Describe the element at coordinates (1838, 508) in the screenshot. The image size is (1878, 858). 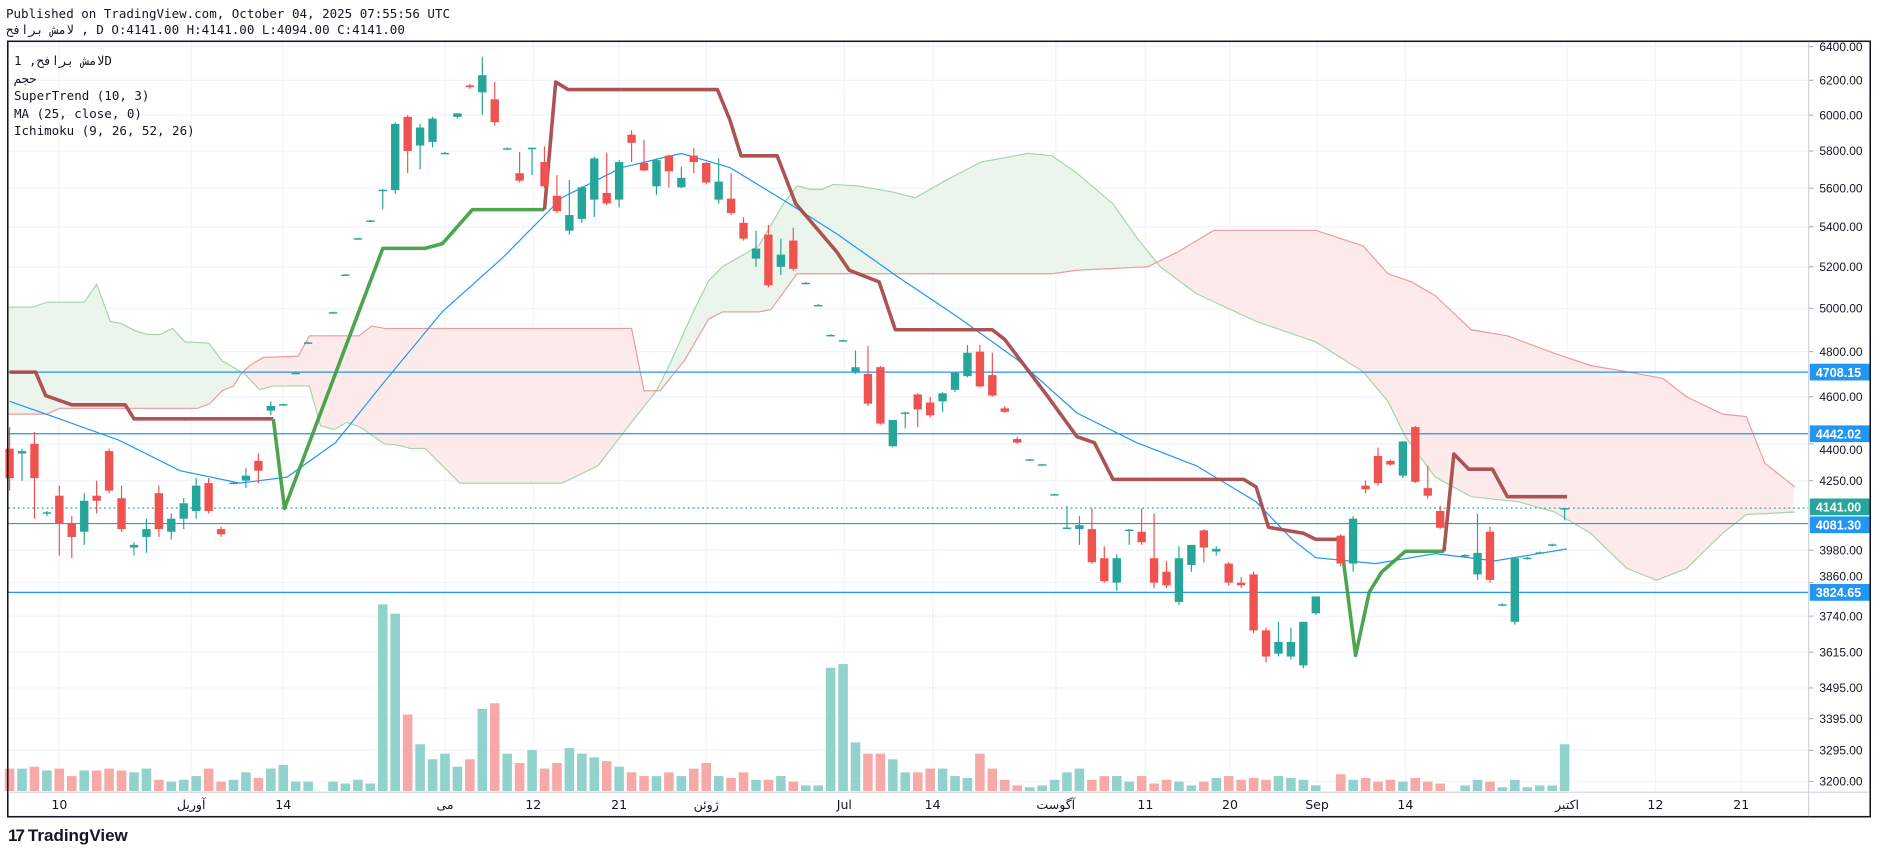
I see `last-price-badge: 4141.00` at that location.